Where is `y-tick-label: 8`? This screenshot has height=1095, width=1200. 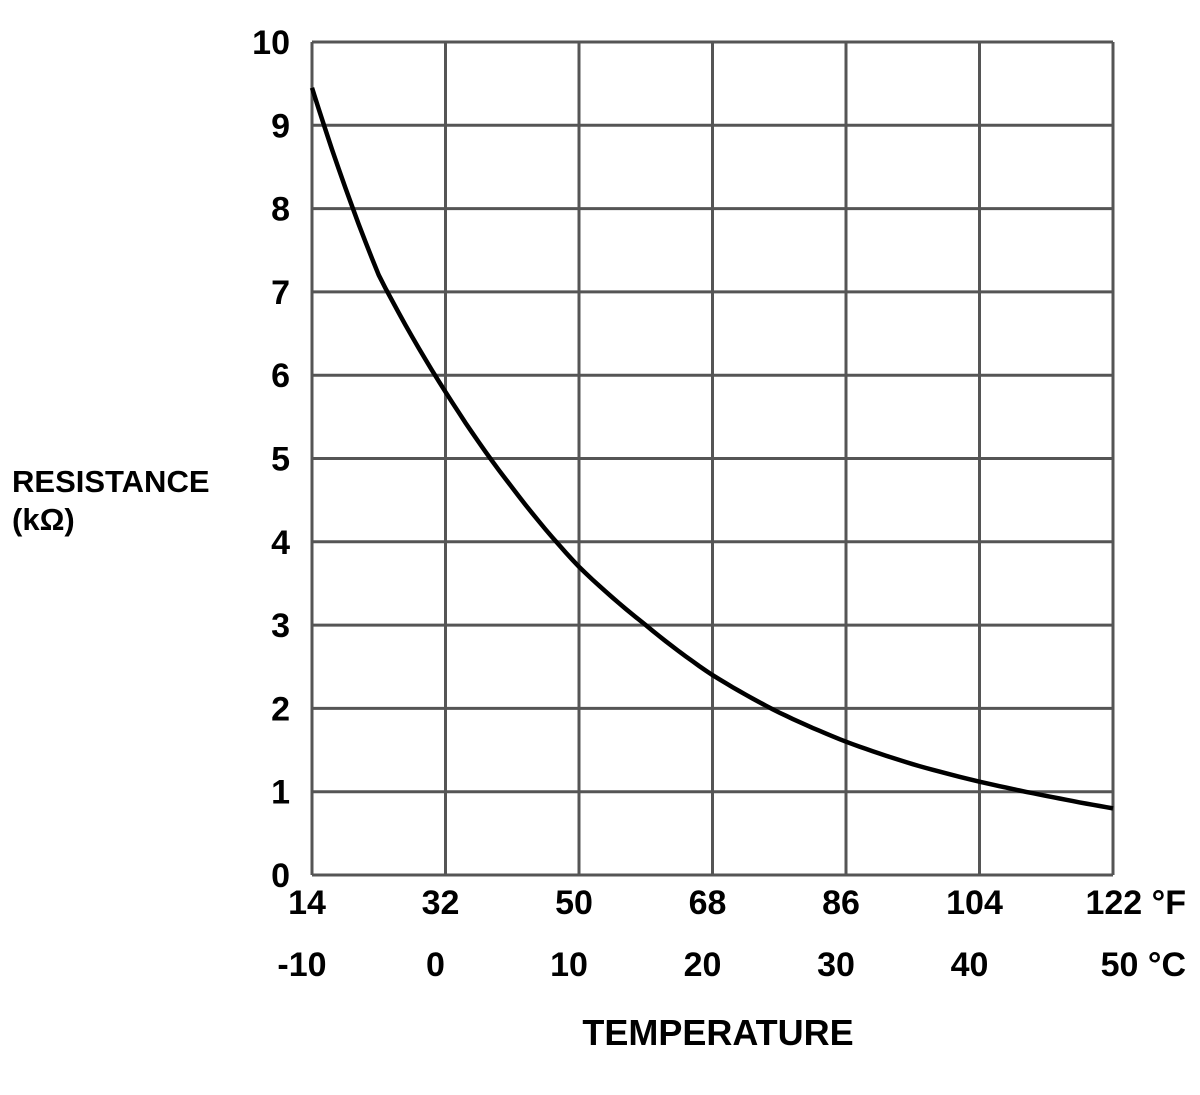 y-tick-label: 8 is located at coordinates (280, 210).